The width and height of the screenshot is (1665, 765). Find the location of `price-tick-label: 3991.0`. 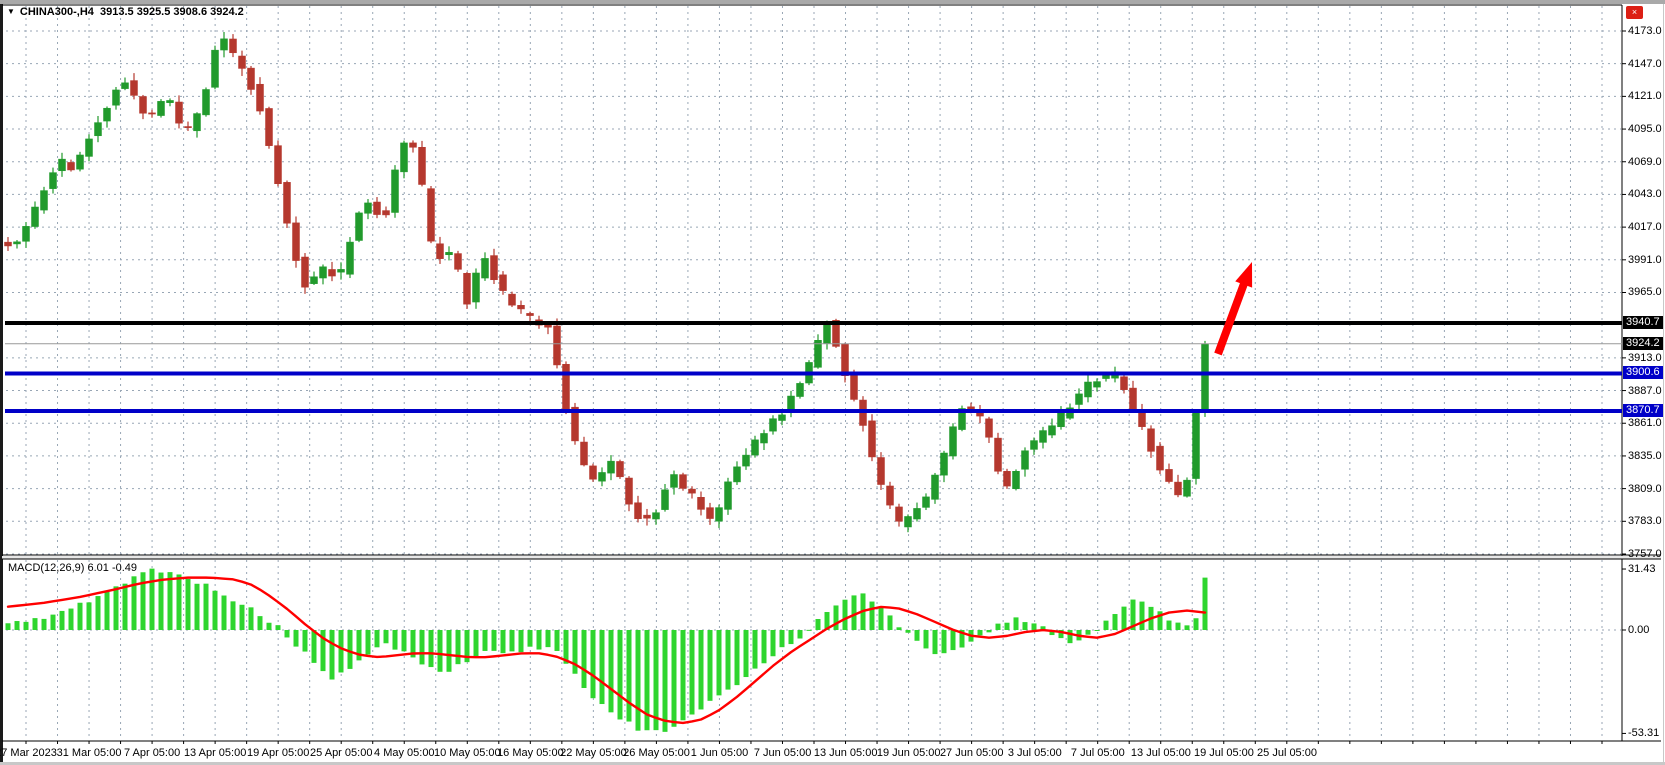

price-tick-label: 3991.0 is located at coordinates (1645, 259).